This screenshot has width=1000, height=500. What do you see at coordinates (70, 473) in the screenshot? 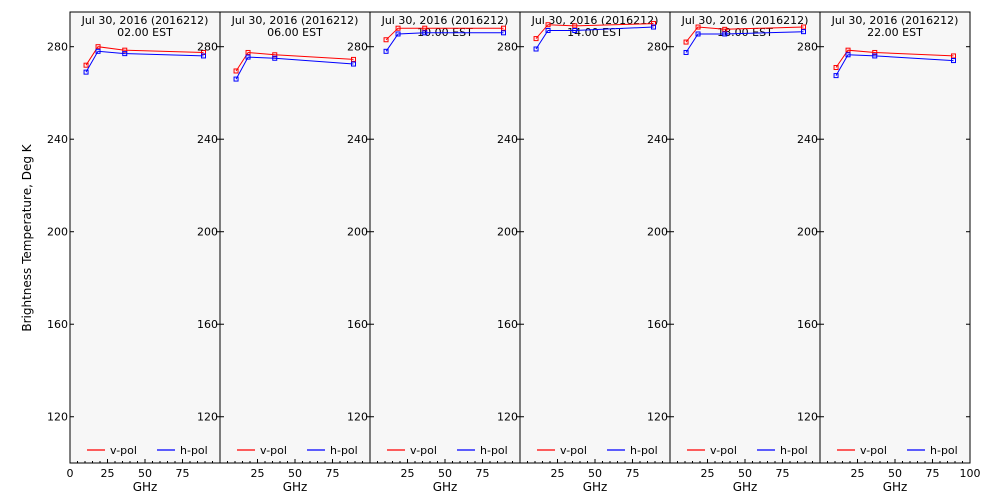
I see `x-tick-label: 0` at bounding box center [70, 473].